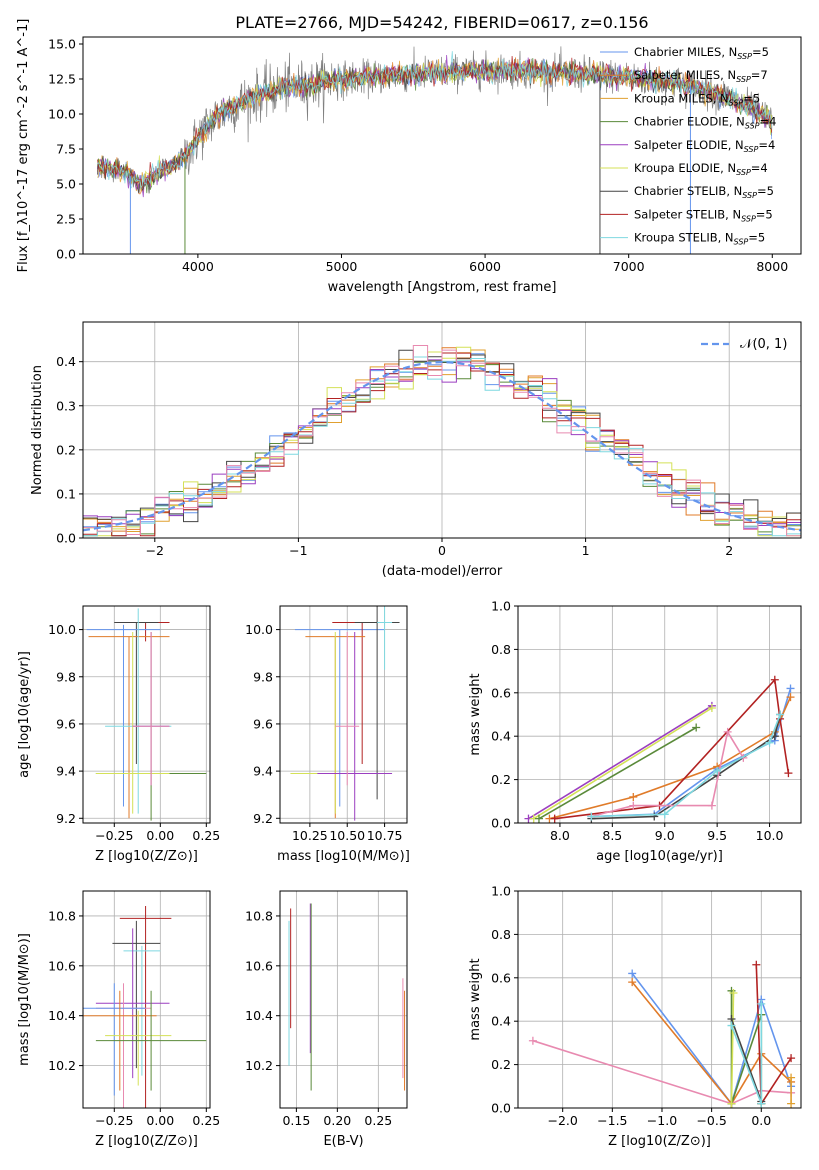  What do you see at coordinates (501, 934) in the screenshot?
I see `y-tick-label: 0.8` at bounding box center [501, 934].